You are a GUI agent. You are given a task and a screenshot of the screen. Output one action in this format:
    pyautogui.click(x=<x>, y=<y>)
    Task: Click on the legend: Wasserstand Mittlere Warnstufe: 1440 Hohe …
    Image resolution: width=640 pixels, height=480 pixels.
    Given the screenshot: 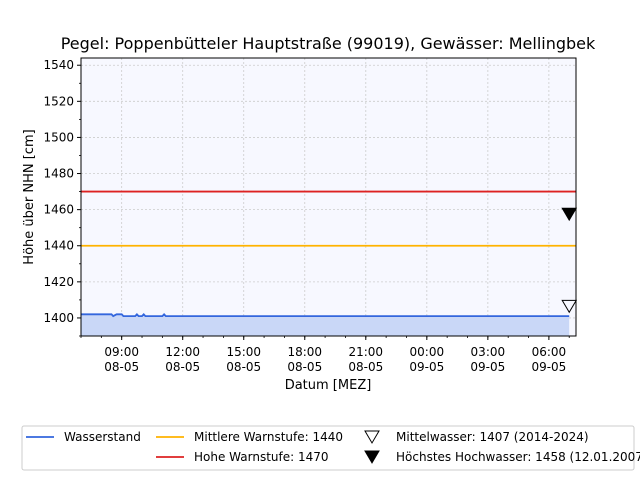 What is the action you would take?
    pyautogui.click(x=330, y=448)
    